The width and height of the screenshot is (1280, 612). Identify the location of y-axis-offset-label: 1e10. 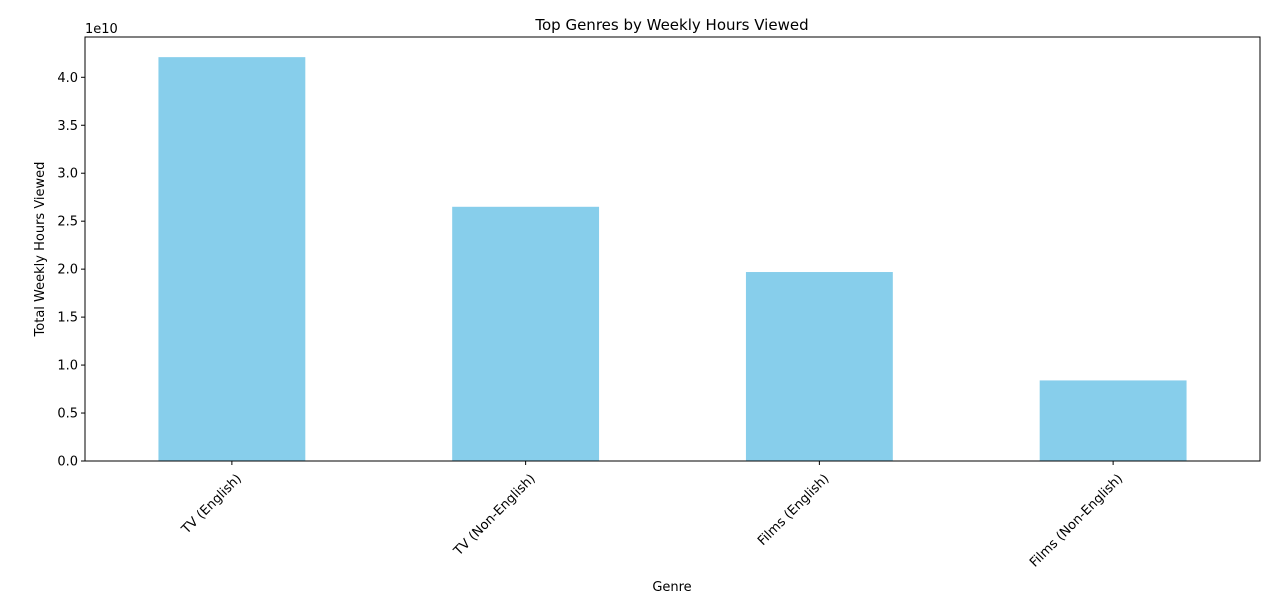
(101, 29).